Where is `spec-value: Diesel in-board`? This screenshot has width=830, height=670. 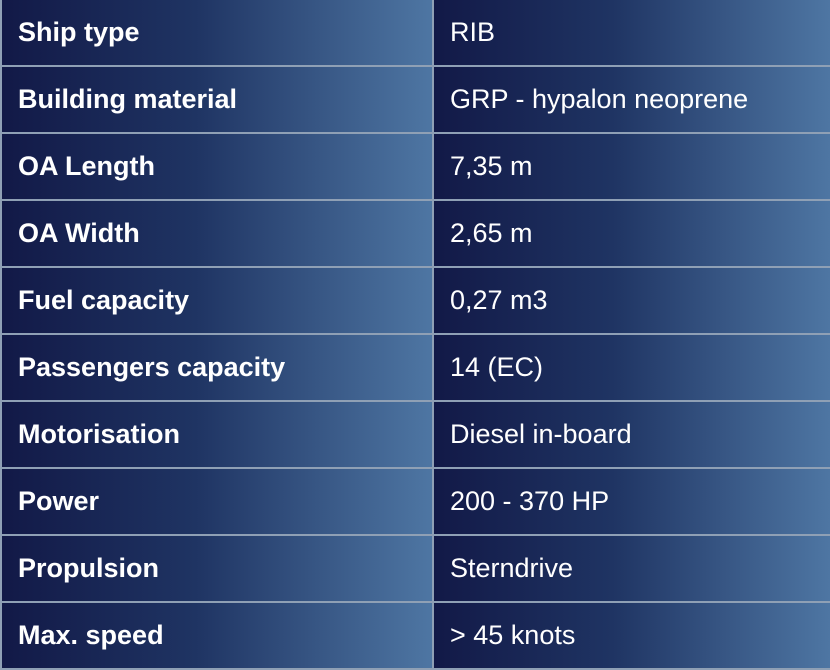 spec-value: Diesel in-board is located at coordinates (632, 434).